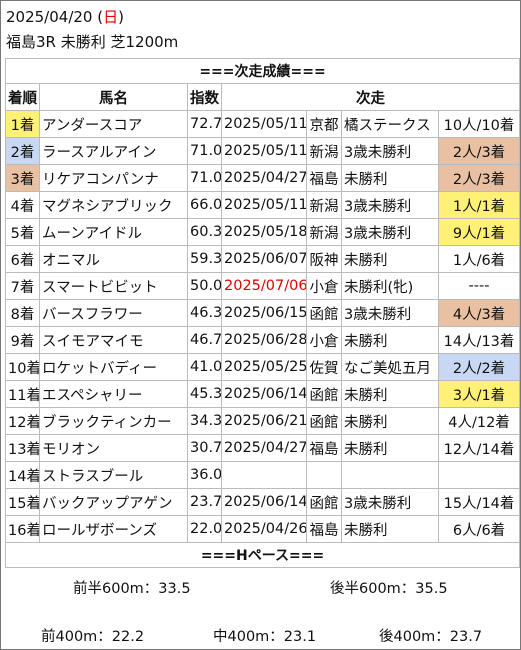  What do you see at coordinates (204, 421) in the screenshot?
I see `speed-index: 34.3` at bounding box center [204, 421].